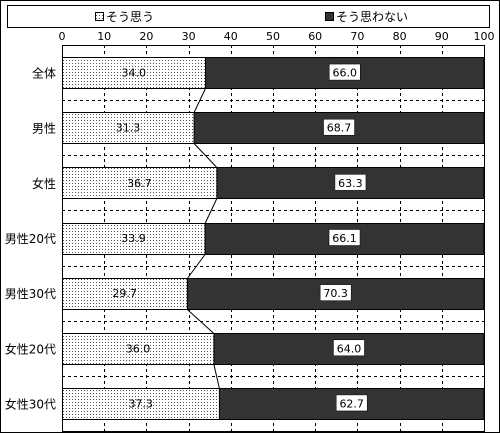 The width and height of the screenshot is (500, 433). I want to click on category-label: 全体, so click(44, 73).